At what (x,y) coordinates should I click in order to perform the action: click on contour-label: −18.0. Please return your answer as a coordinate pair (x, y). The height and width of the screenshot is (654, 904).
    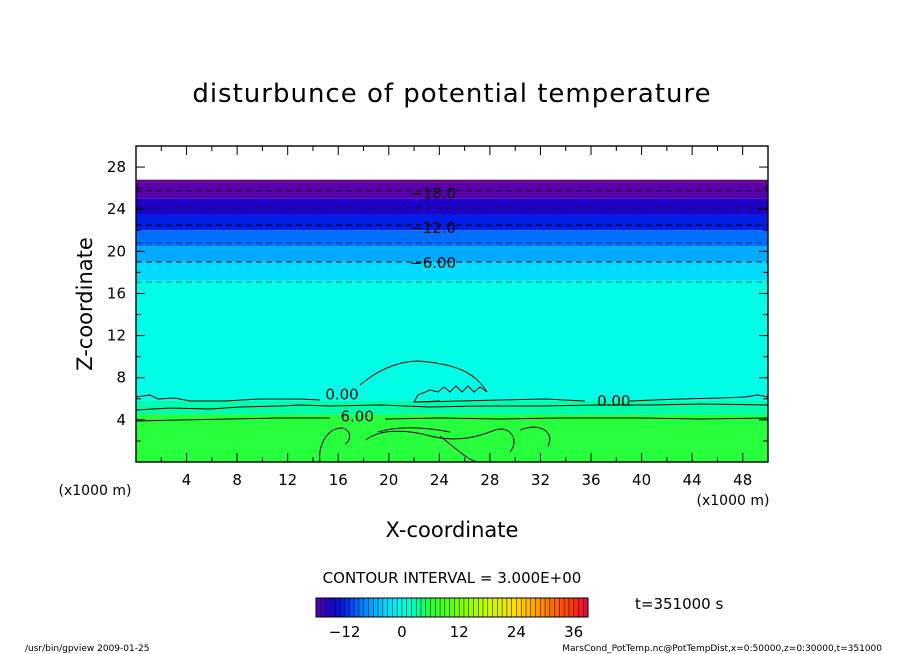
    Looking at the image, I should click on (433, 193).